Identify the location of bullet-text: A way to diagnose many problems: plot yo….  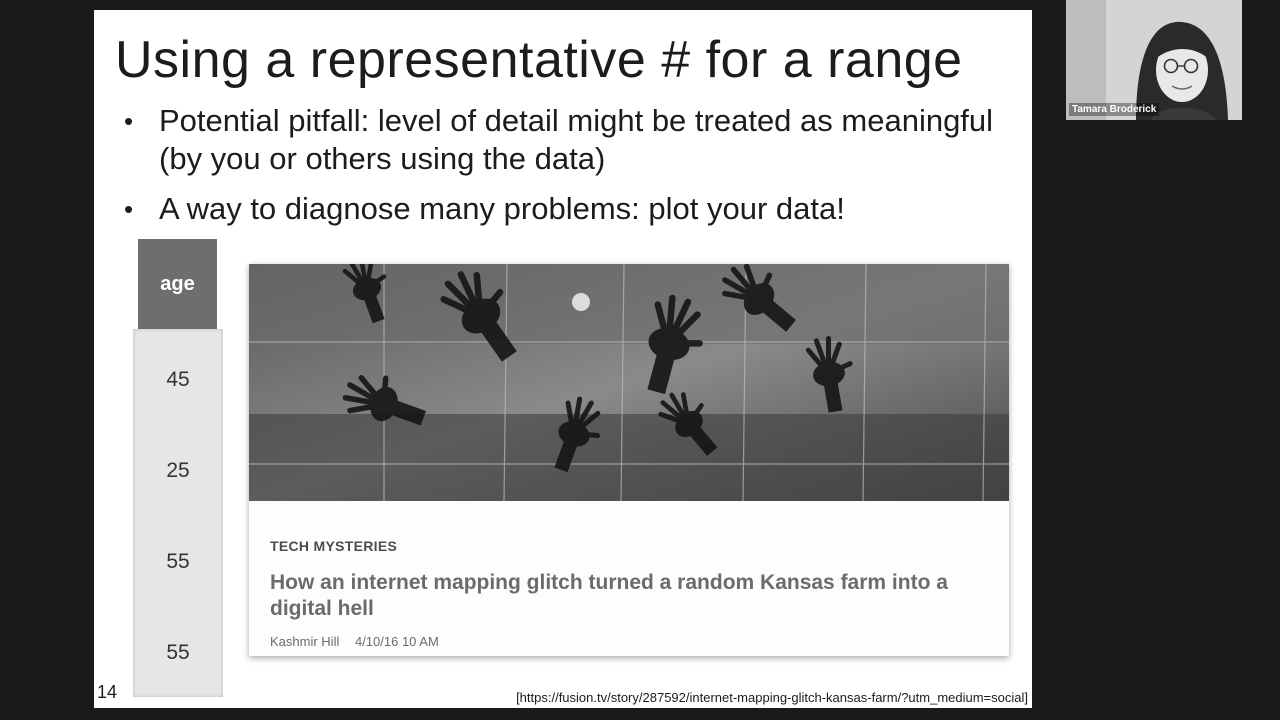
(502, 208).